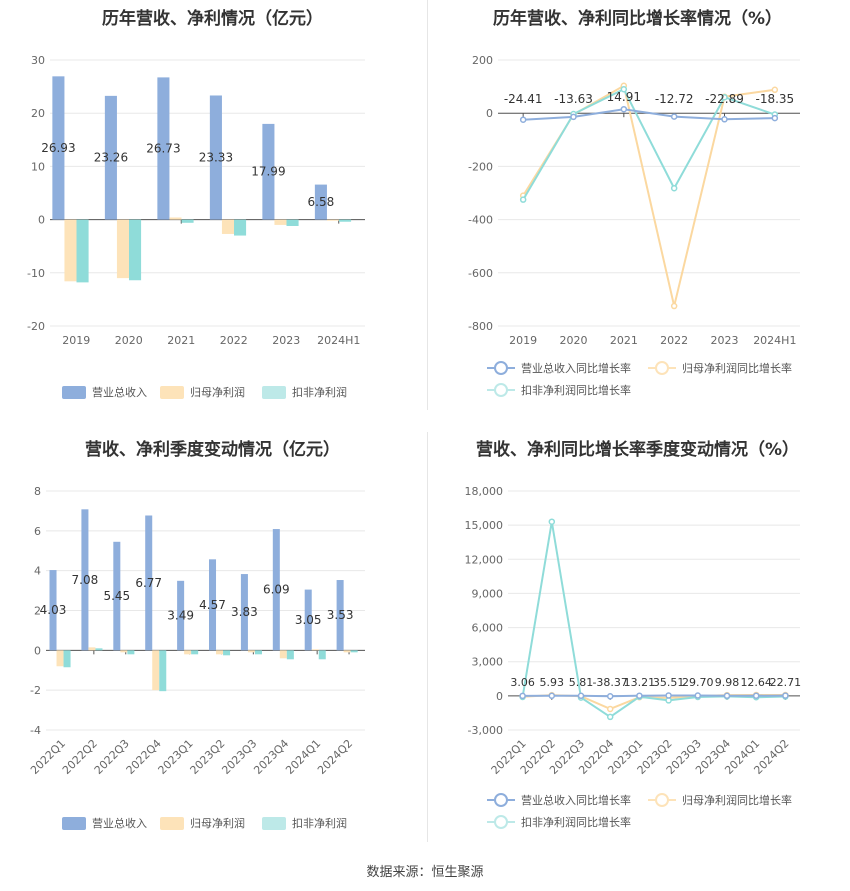 The image size is (850, 891). Describe the element at coordinates (480, 166) in the screenshot. I see `y-tick-label: -200` at that location.